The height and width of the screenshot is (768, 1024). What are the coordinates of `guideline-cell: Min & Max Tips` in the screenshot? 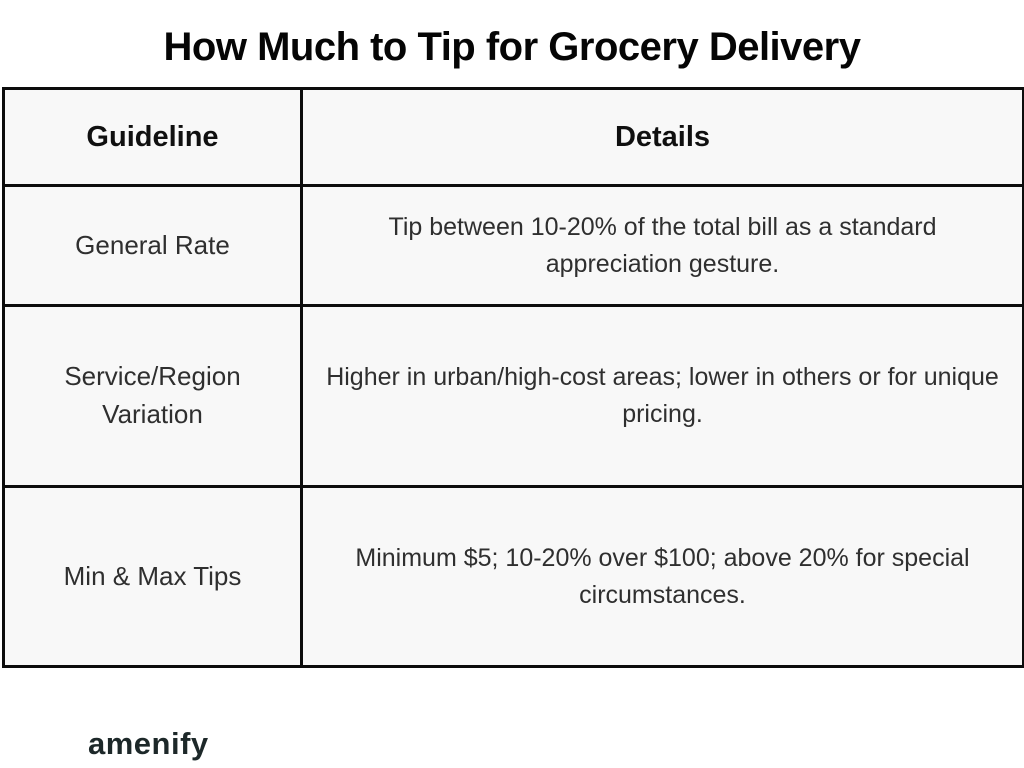 It's located at (152, 576).